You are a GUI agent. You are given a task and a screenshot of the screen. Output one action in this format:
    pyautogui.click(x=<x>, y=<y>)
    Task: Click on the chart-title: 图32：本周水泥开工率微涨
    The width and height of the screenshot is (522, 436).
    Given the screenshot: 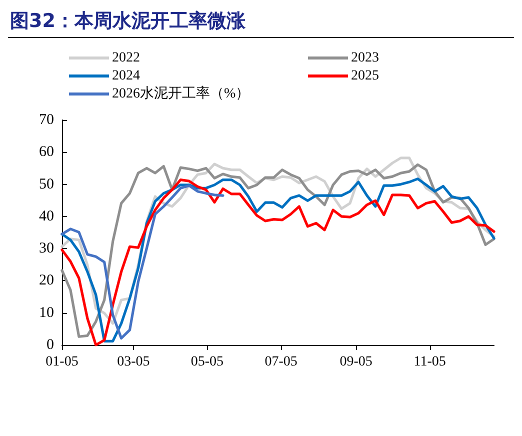 What is the action you would take?
    pyautogui.click(x=261, y=23)
    